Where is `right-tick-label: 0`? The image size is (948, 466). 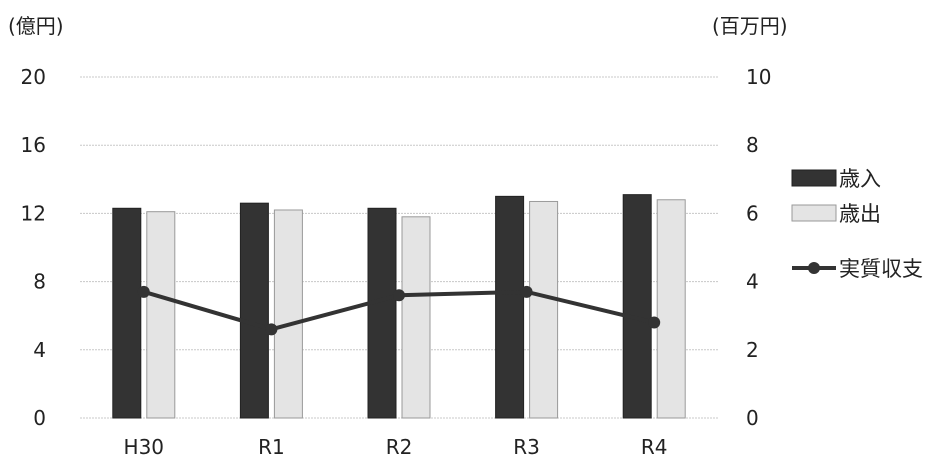
right-tick-label: 0 is located at coordinates (752, 418).